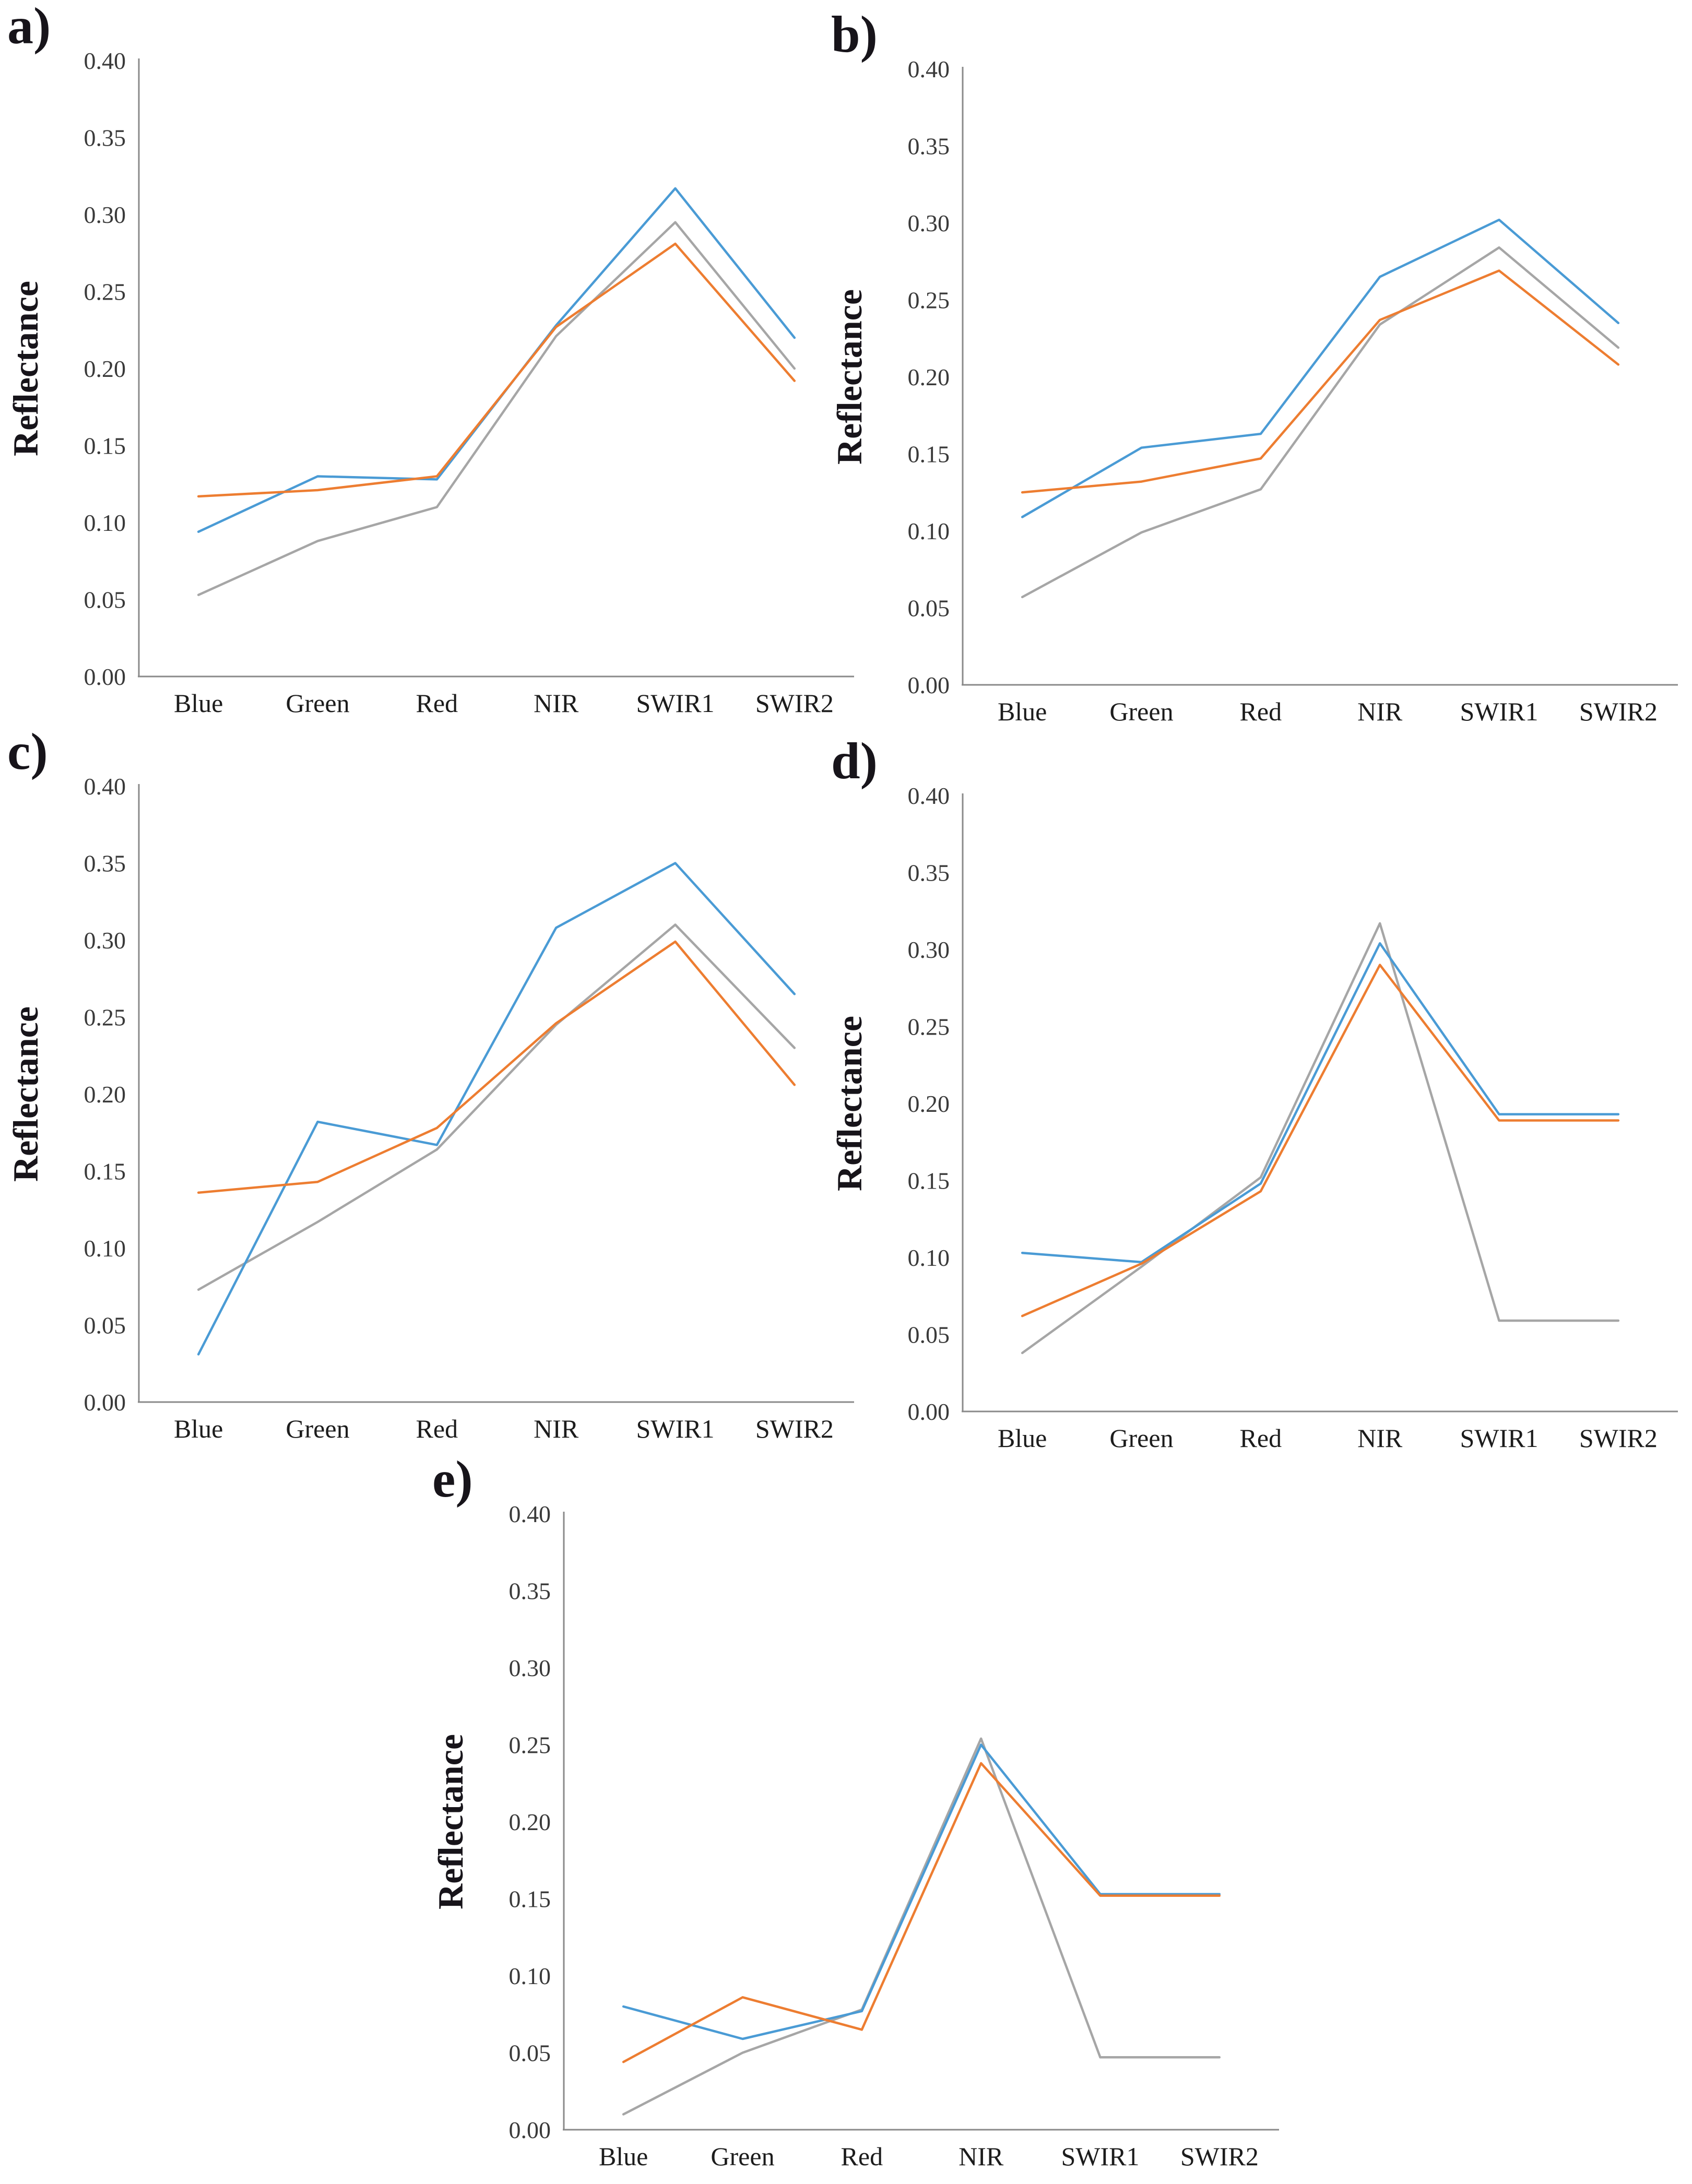 This screenshot has height=2184, width=1692. What do you see at coordinates (854, 761) in the screenshot?
I see `panel-label-d: d)` at bounding box center [854, 761].